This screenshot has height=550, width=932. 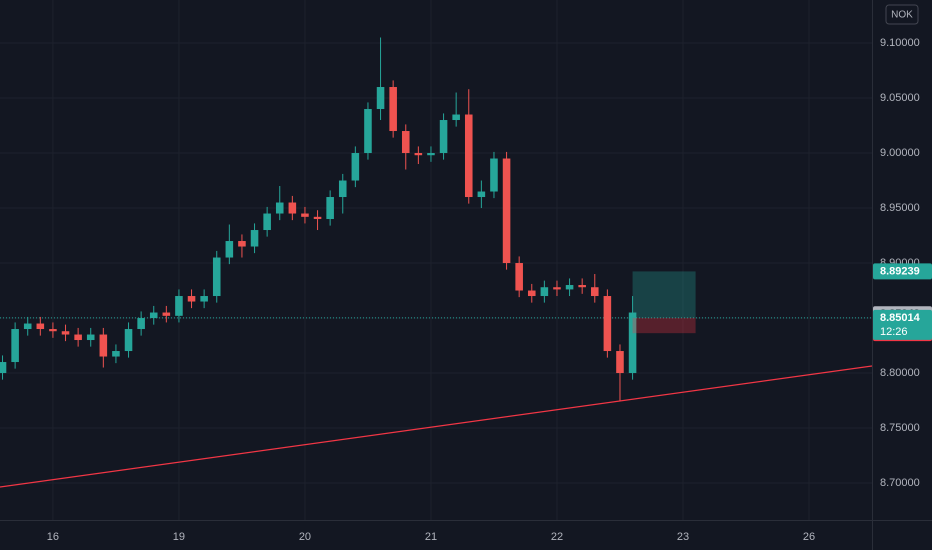 What do you see at coordinates (179, 537) in the screenshot?
I see `x-tick-label: 19` at bounding box center [179, 537].